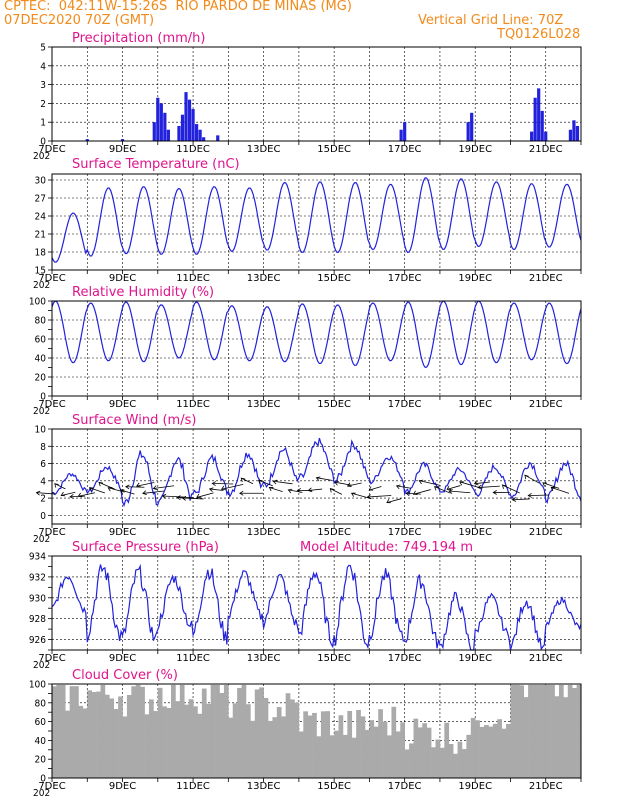  I want to click on series-line-pressure, so click(316, 607).